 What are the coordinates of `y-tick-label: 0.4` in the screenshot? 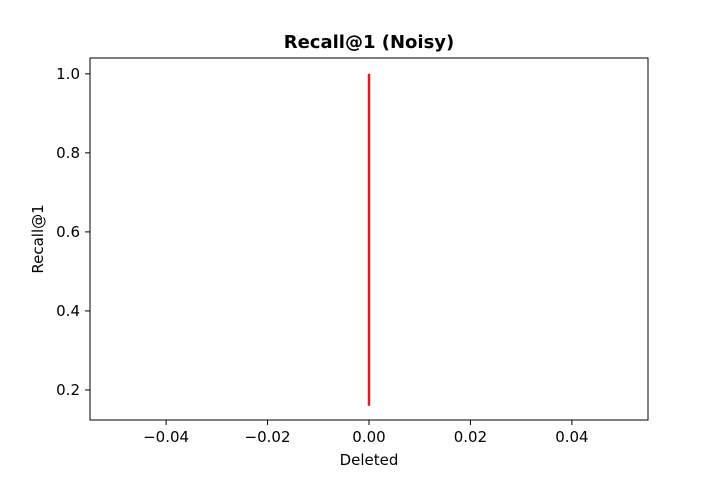 It's located at (68, 311).